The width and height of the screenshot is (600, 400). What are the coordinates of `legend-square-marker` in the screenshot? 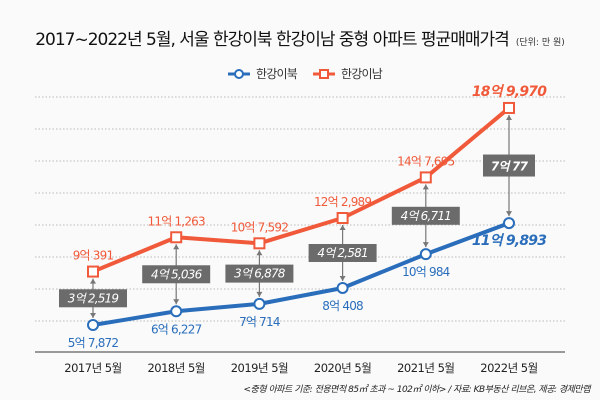 It's located at (324, 74).